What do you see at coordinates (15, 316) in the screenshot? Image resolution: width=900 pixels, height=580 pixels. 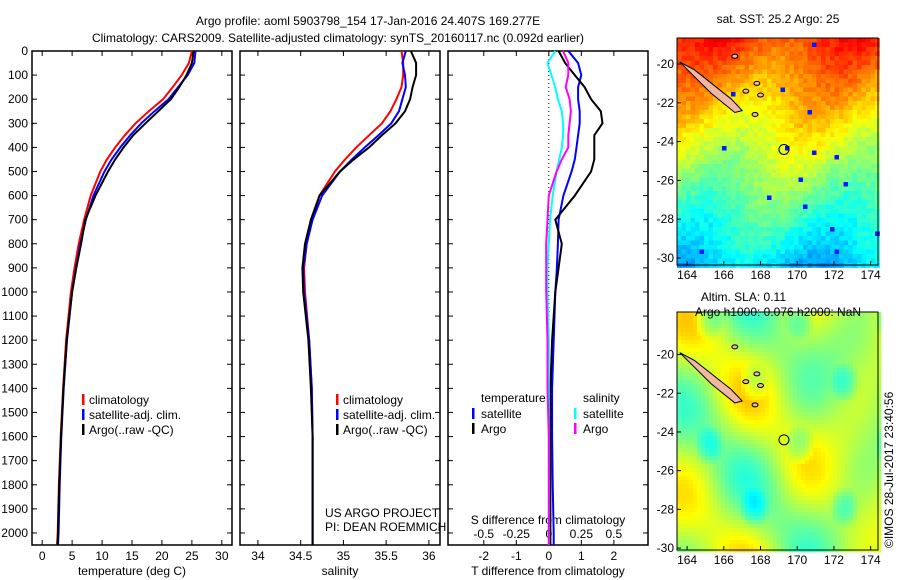 I see `y-tick-label: 1100` at bounding box center [15, 316].